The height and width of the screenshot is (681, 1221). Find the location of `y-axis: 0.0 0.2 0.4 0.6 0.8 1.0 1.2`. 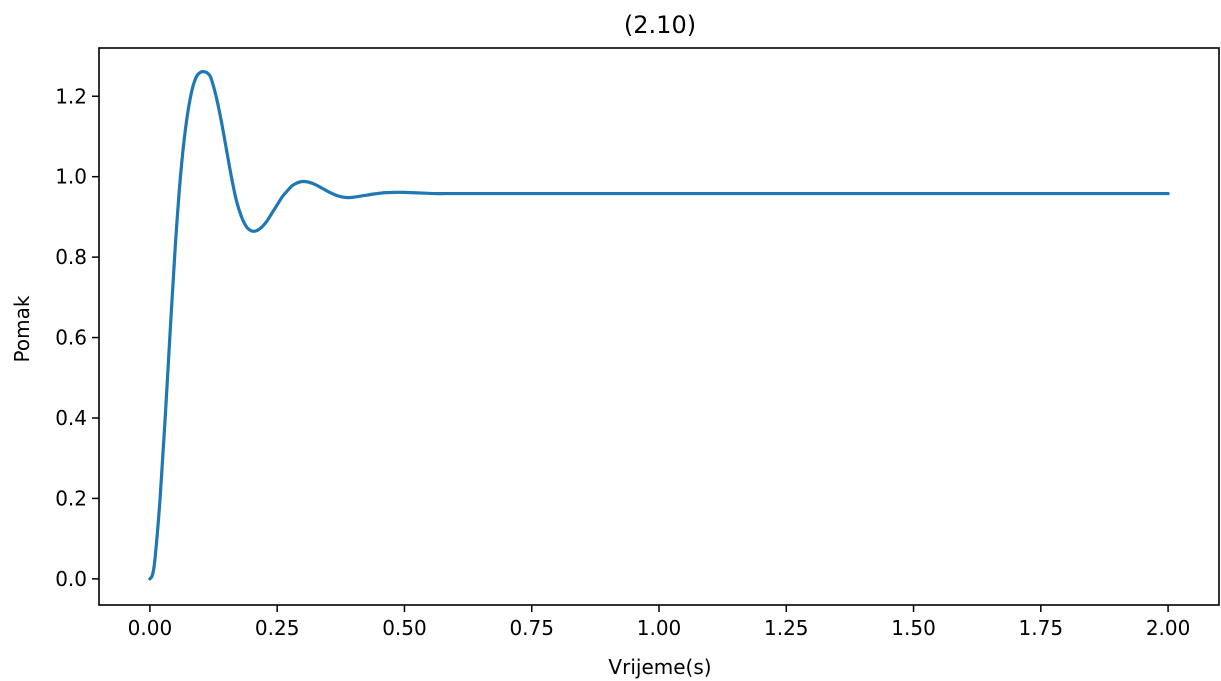

y-axis: 0.0 0.2 0.4 0.6 0.8 1.0 1.2 is located at coordinates (77, 337).